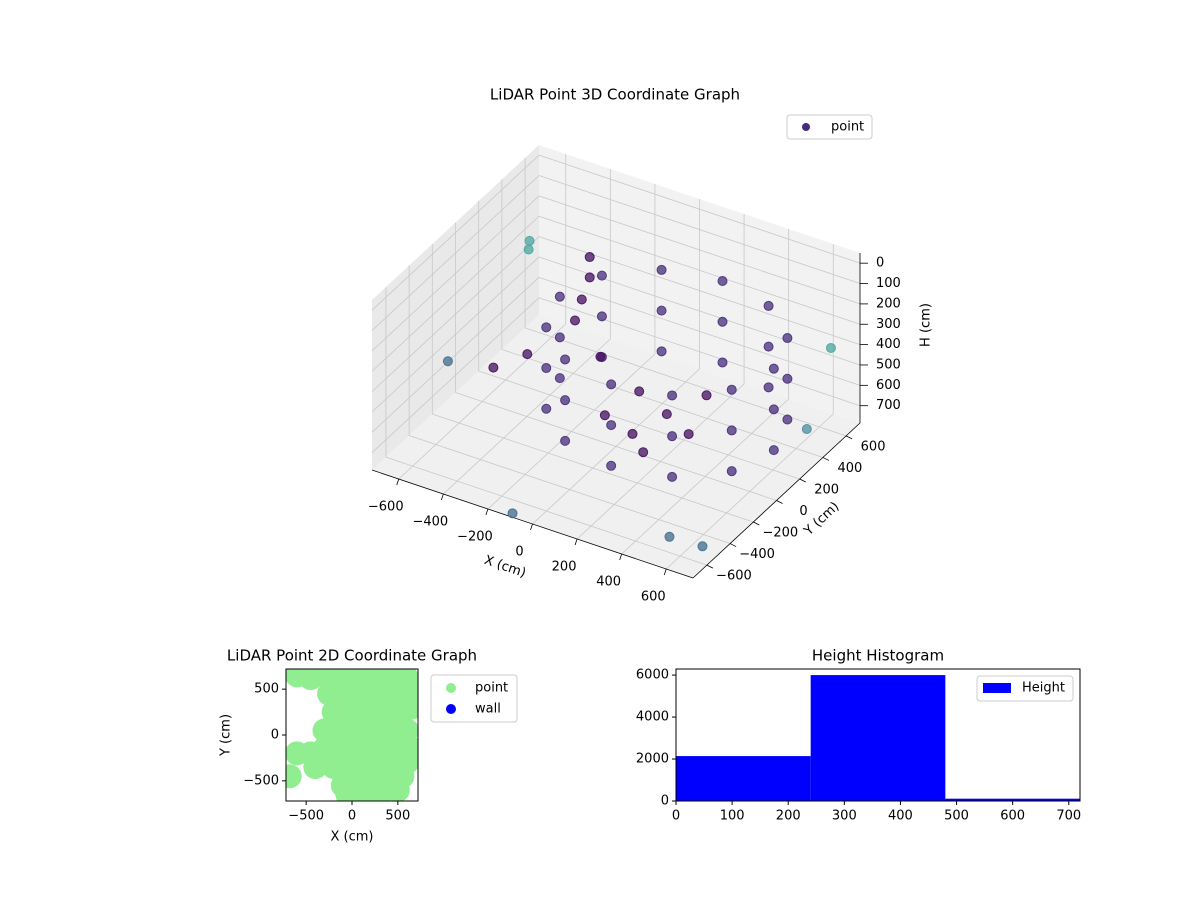 The image size is (1200, 900). I want to click on x-tick-label: −600, so click(386, 507).